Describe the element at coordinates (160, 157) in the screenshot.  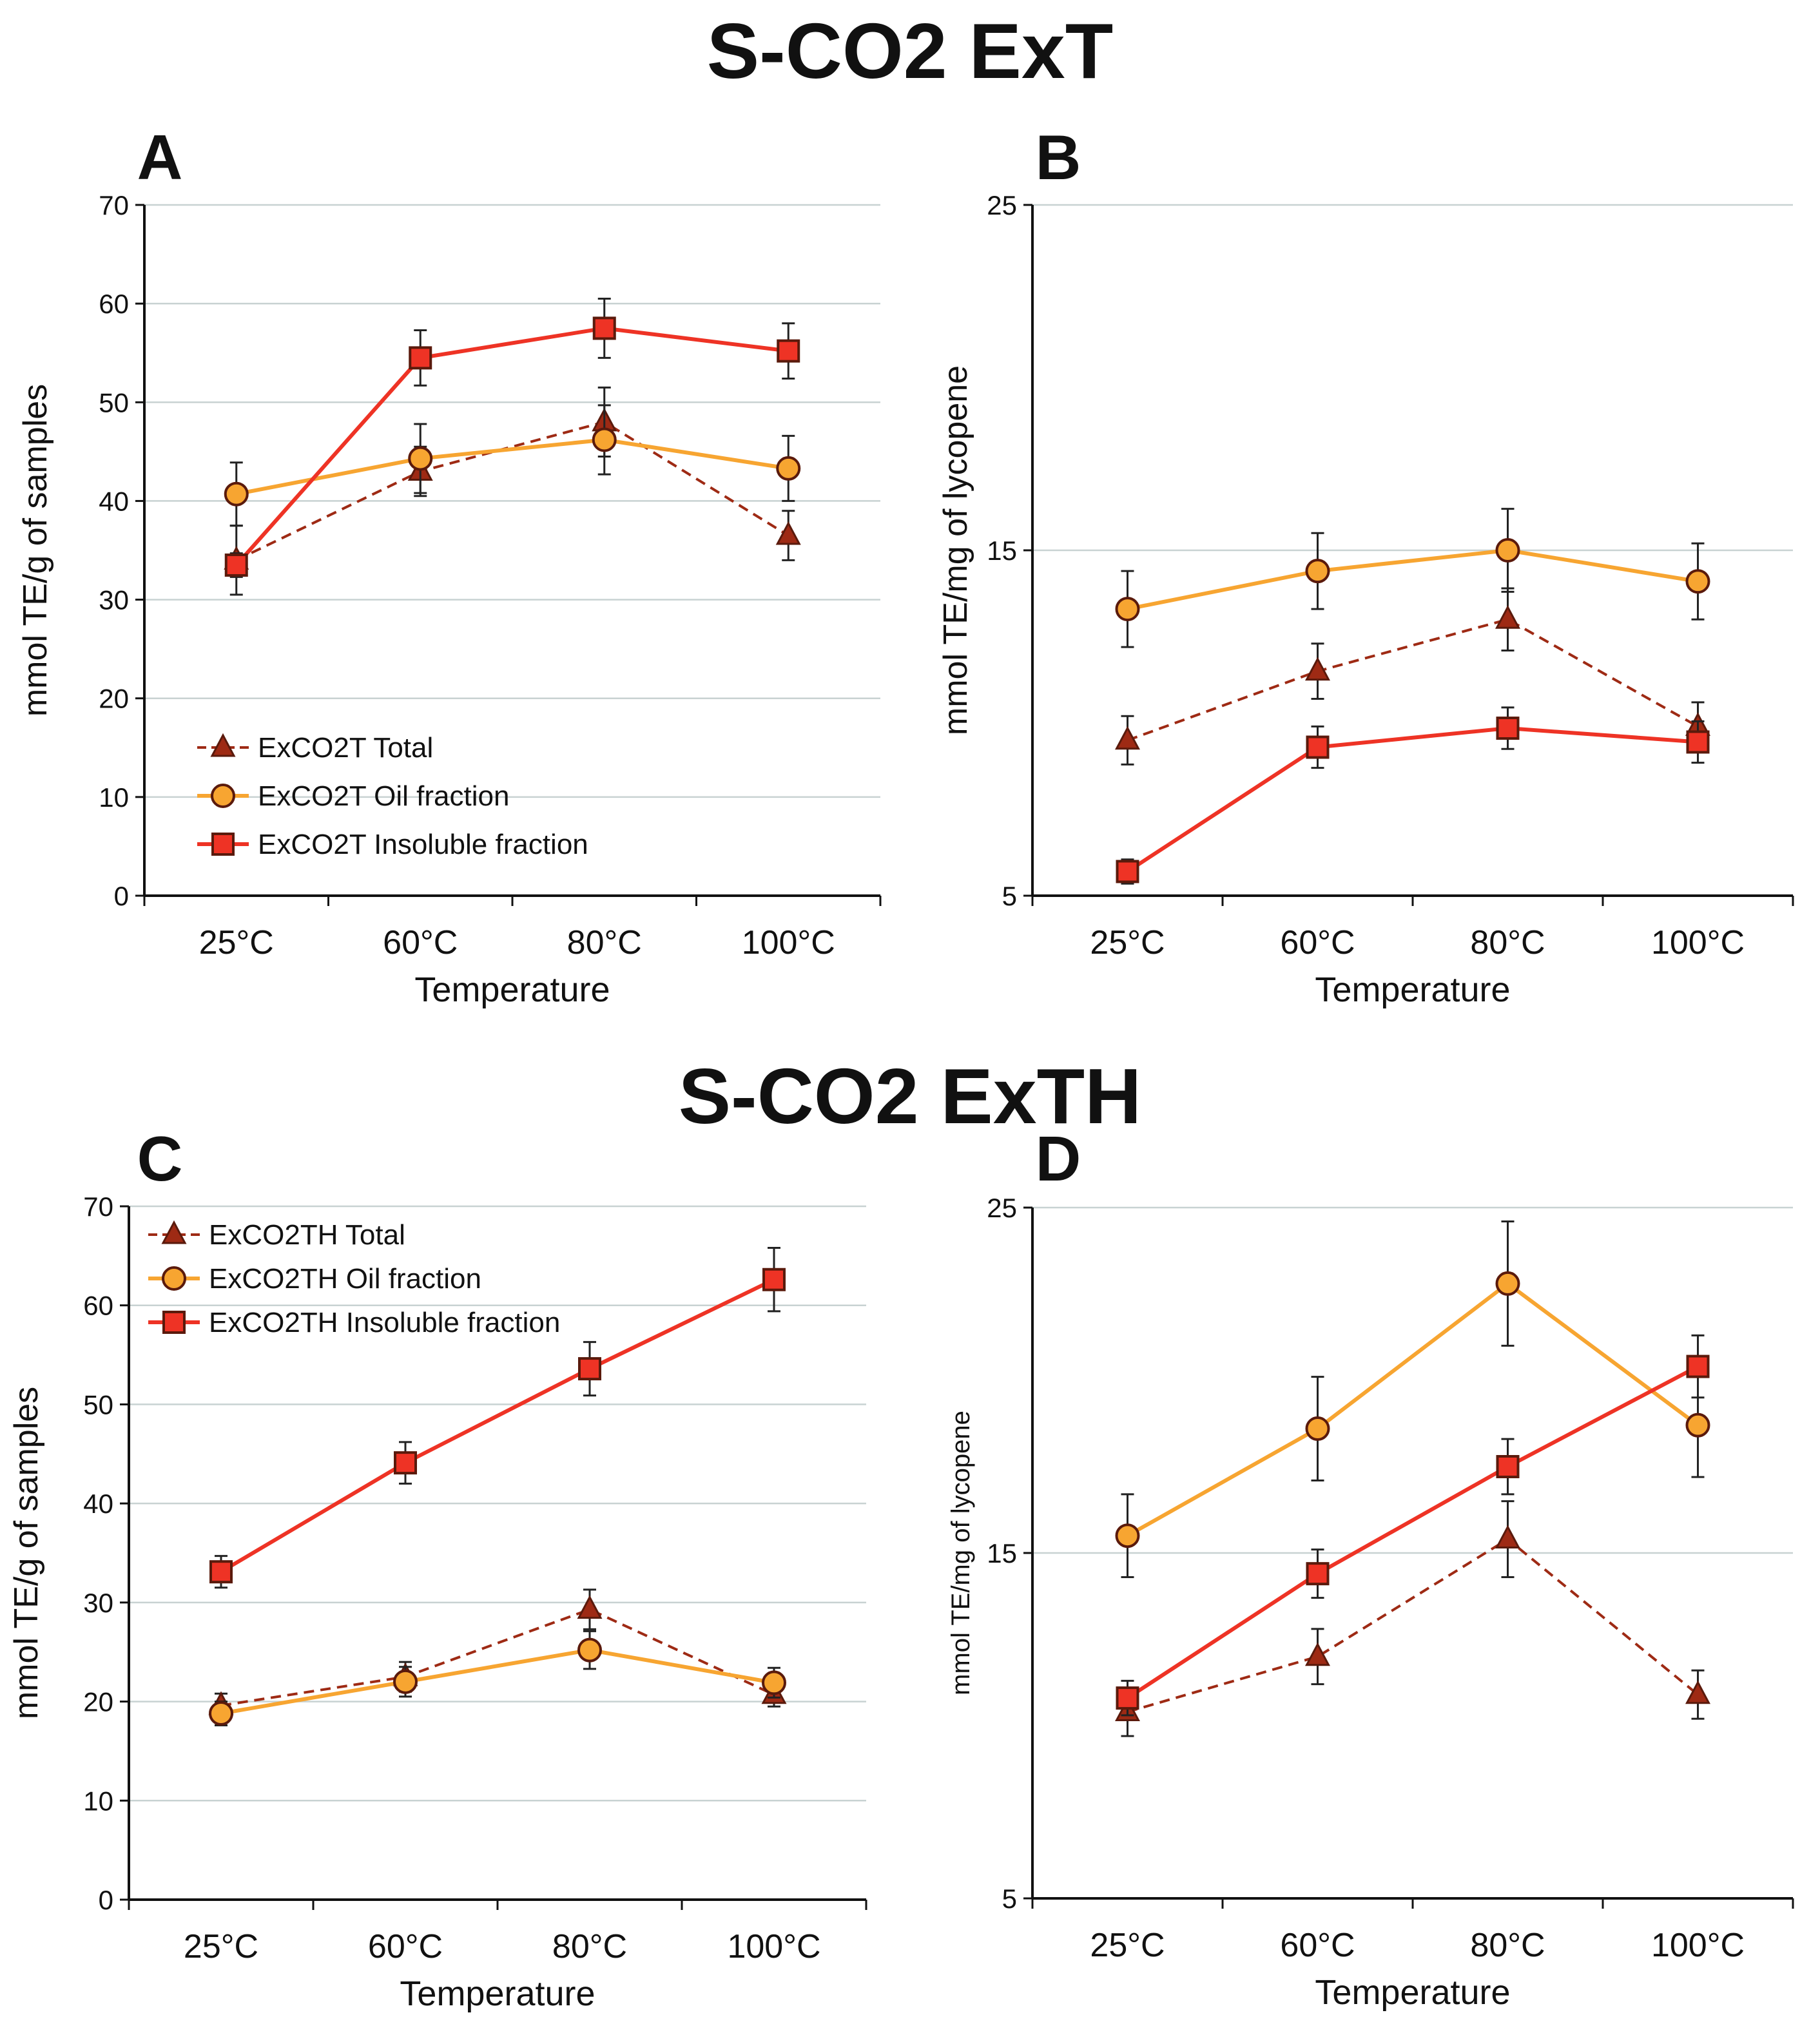
I see `panel-label-a: A` at that location.